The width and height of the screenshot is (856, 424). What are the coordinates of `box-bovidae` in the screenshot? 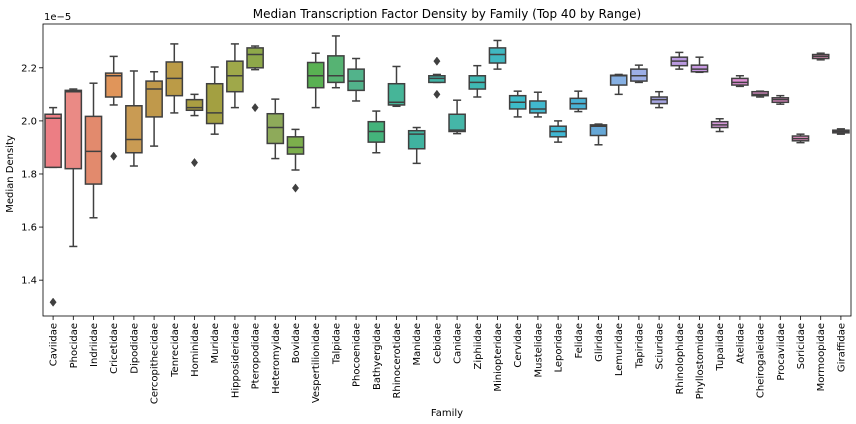 It's located at (295, 160).